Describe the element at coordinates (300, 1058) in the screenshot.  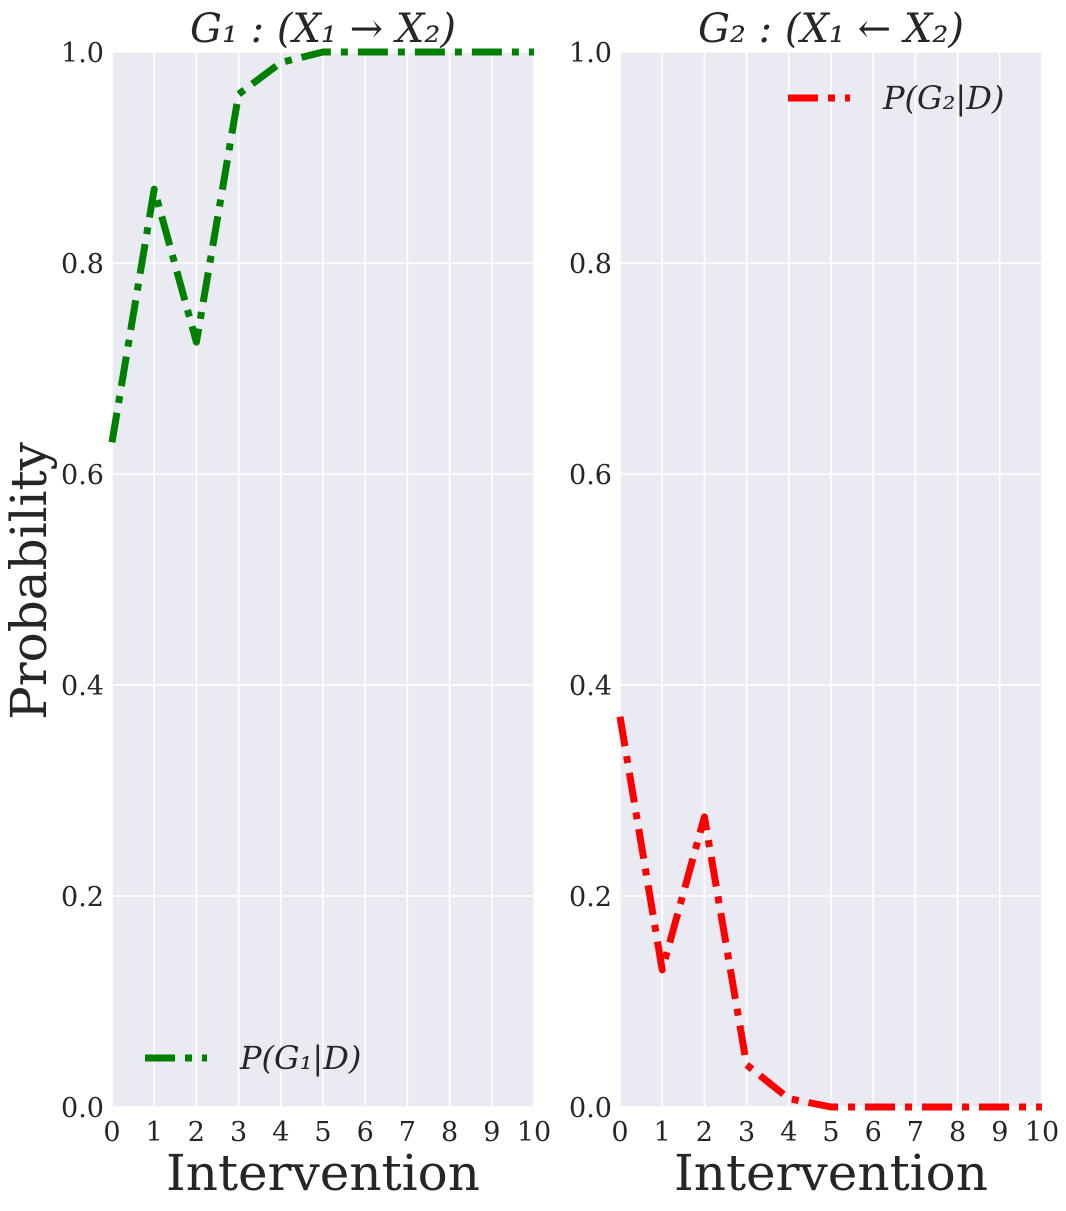
I see `legend-label: P(G₁|D)` at that location.